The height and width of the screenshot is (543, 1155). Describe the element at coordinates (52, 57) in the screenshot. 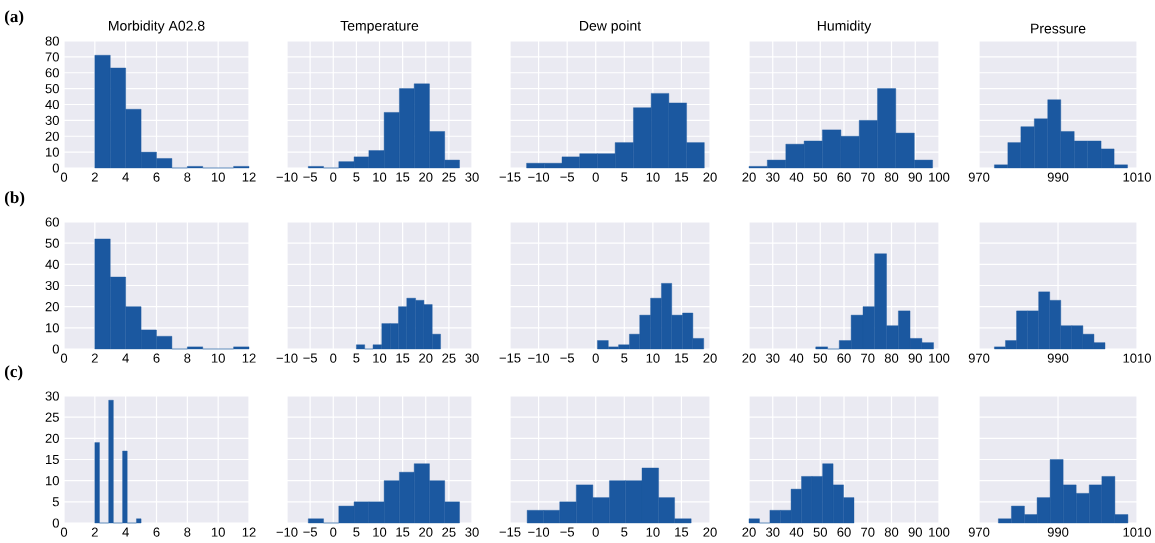

I see `y-tick-label: 70` at that location.